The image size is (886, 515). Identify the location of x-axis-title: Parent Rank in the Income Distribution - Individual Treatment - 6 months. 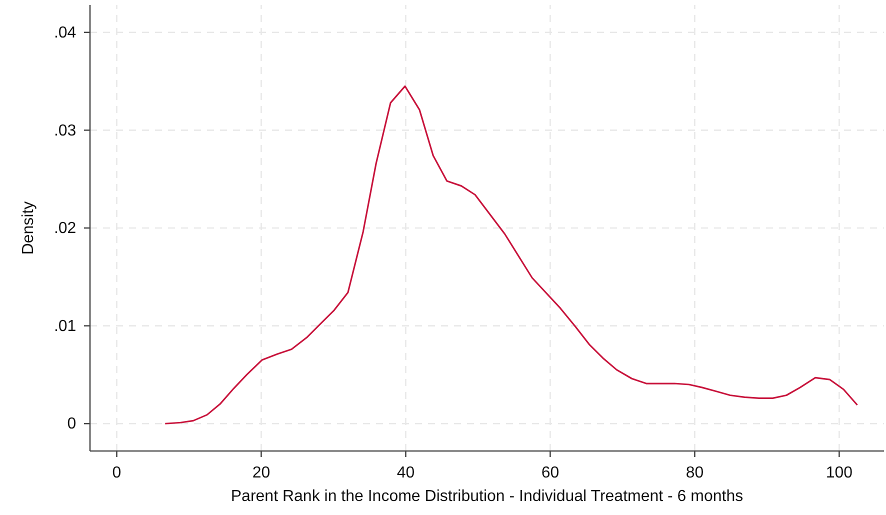
(487, 496).